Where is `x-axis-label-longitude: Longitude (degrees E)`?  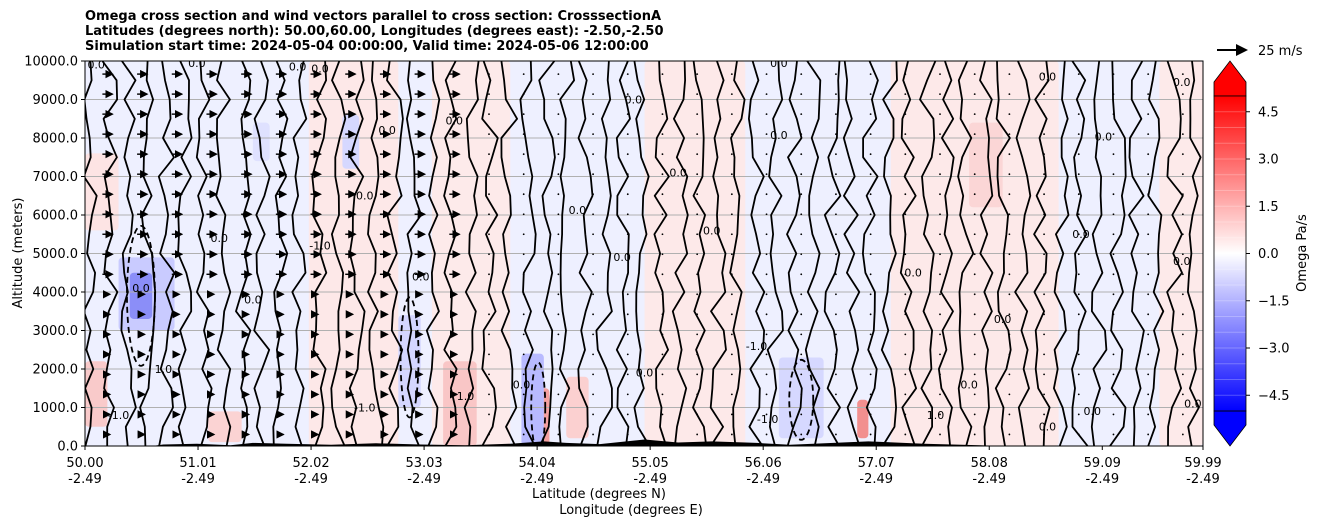
x-axis-label-longitude: Longitude (degrees E) is located at coordinates (631, 510).